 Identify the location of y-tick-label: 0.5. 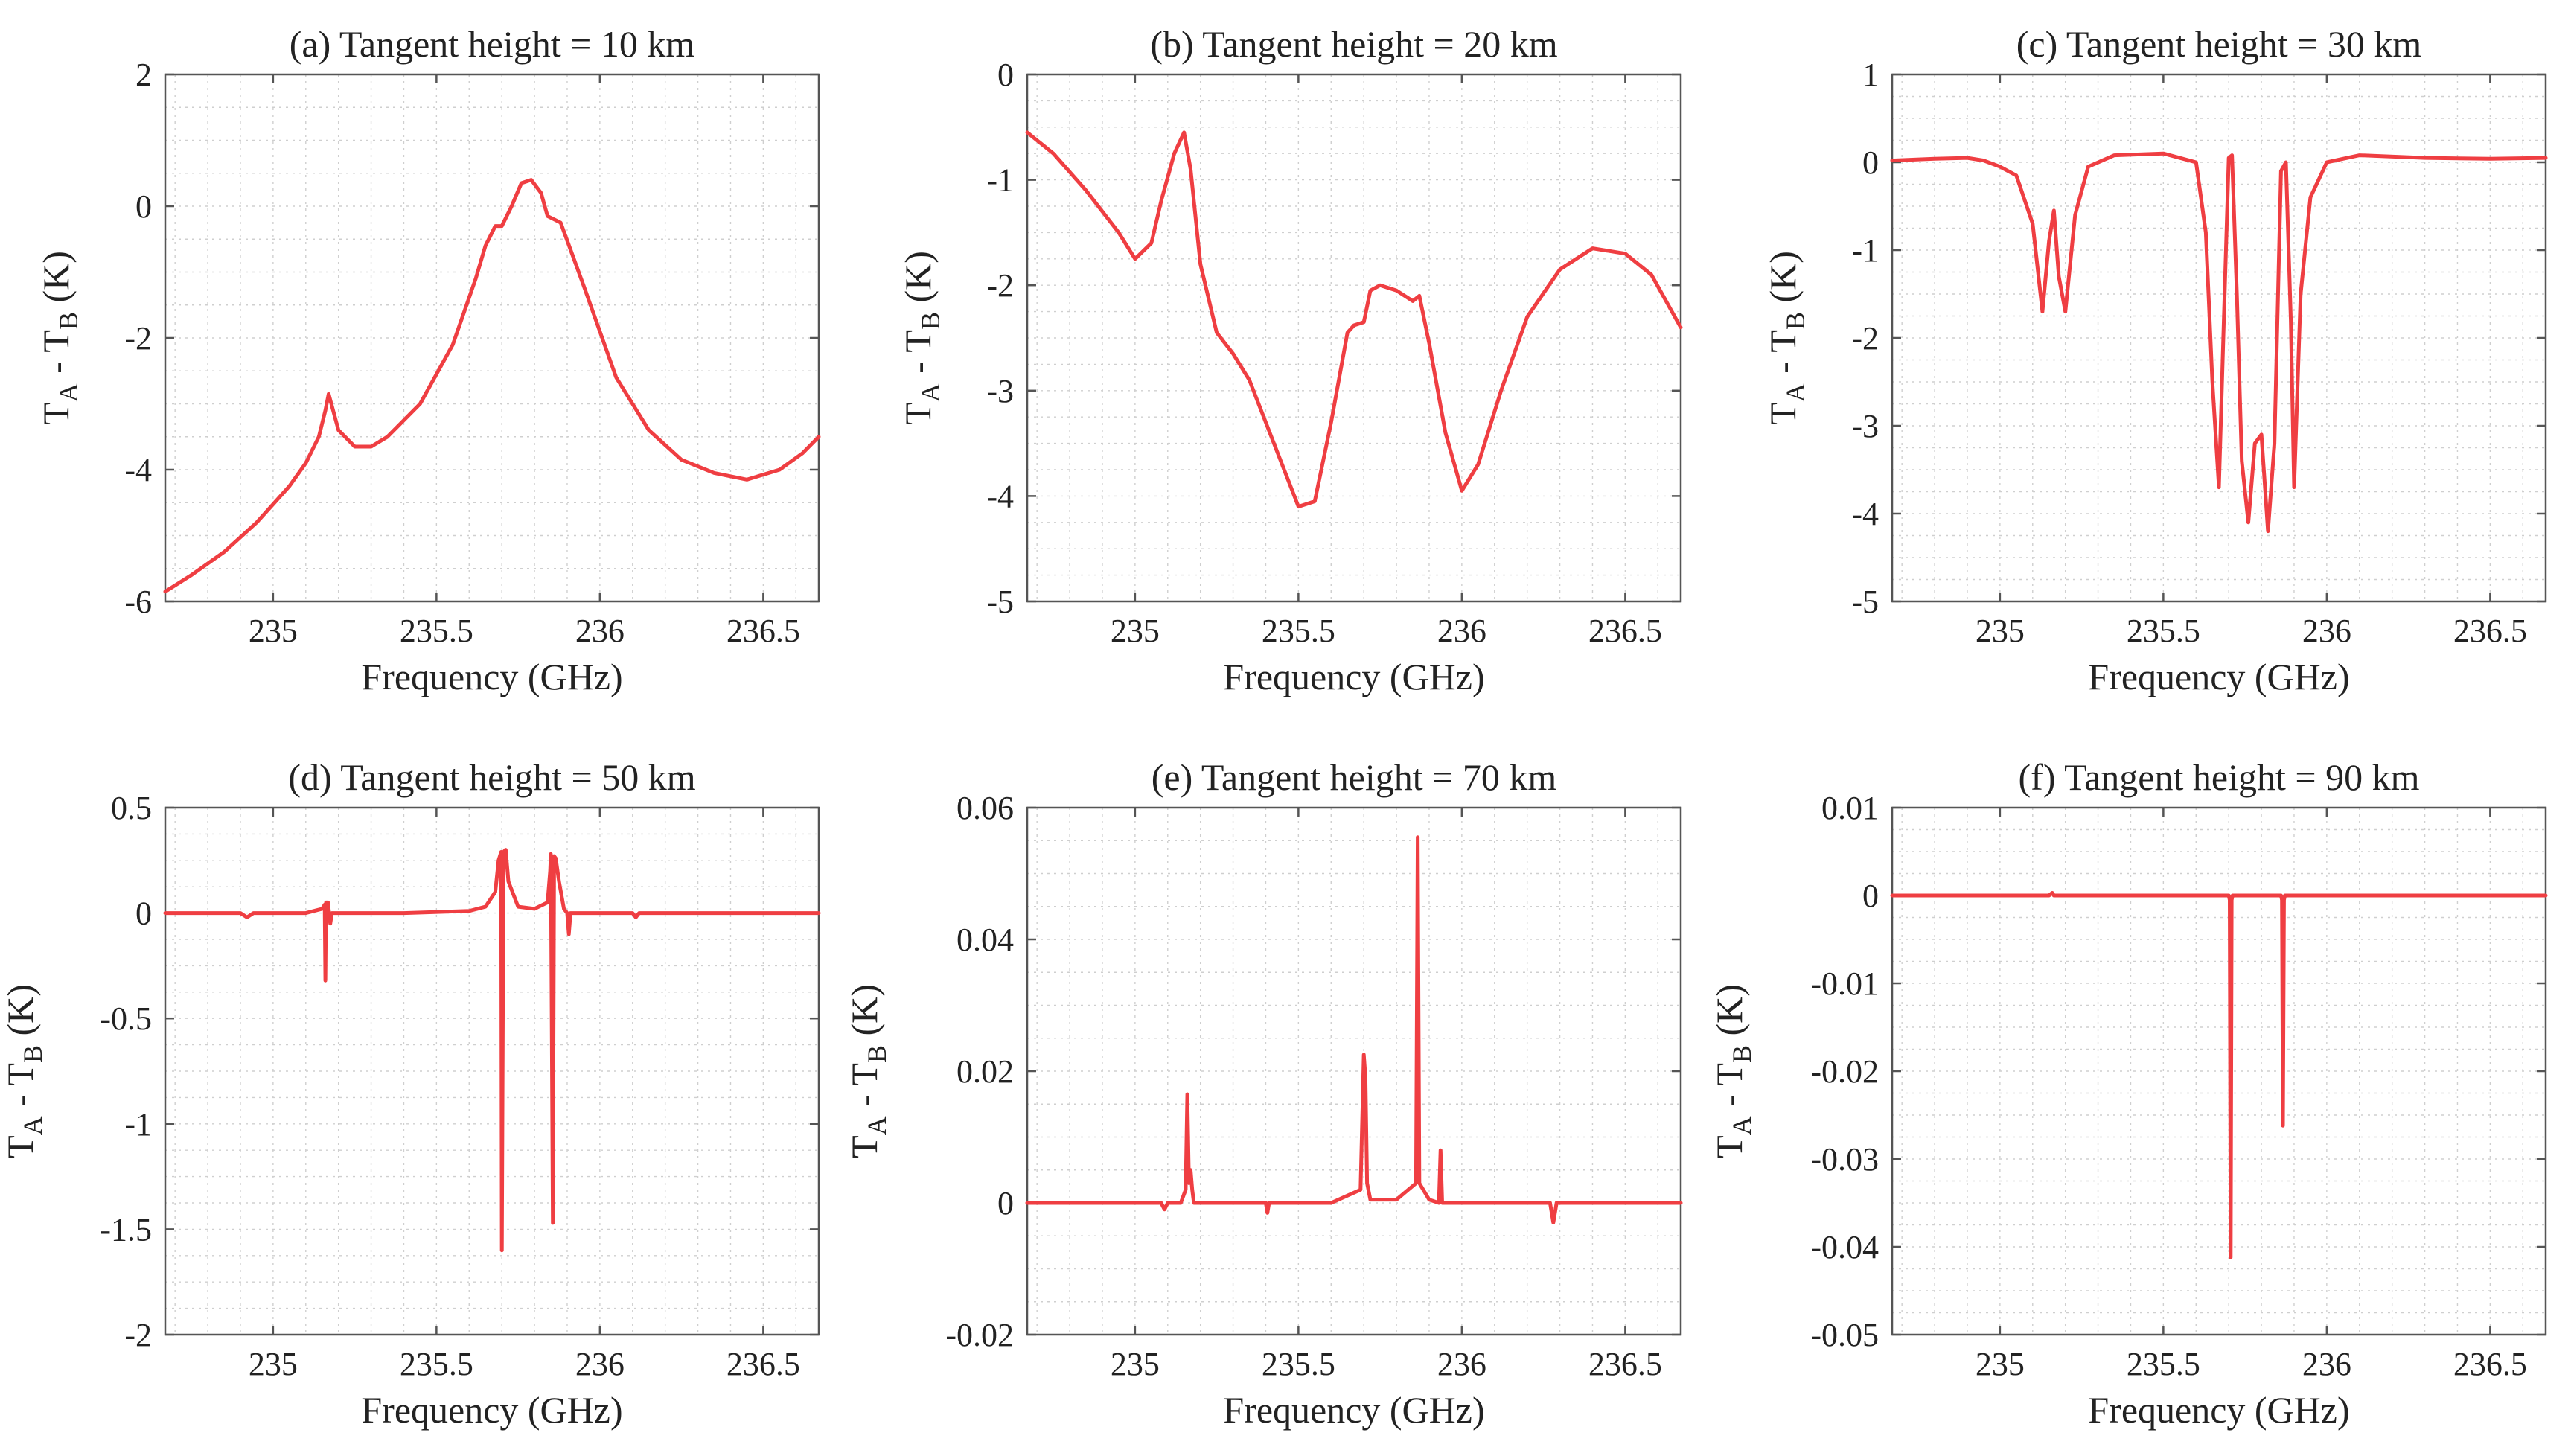
(131, 808).